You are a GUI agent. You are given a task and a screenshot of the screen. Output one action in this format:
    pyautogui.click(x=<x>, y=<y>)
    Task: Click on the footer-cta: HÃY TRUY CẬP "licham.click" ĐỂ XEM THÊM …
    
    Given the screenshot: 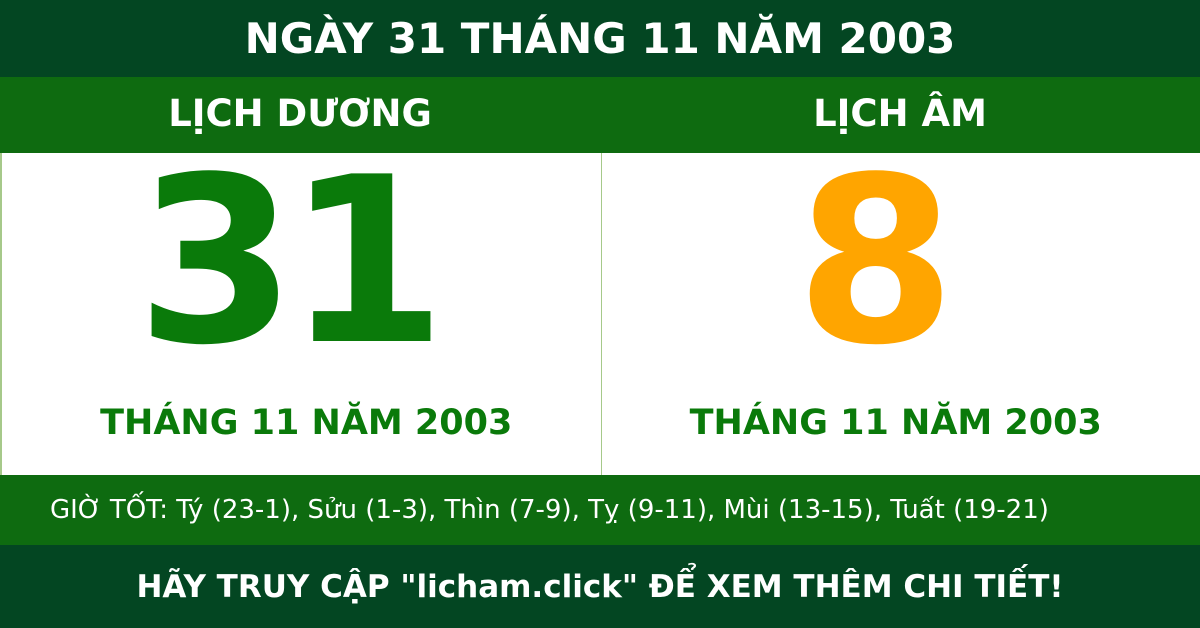 What is the action you would take?
    pyautogui.click(x=600, y=586)
    